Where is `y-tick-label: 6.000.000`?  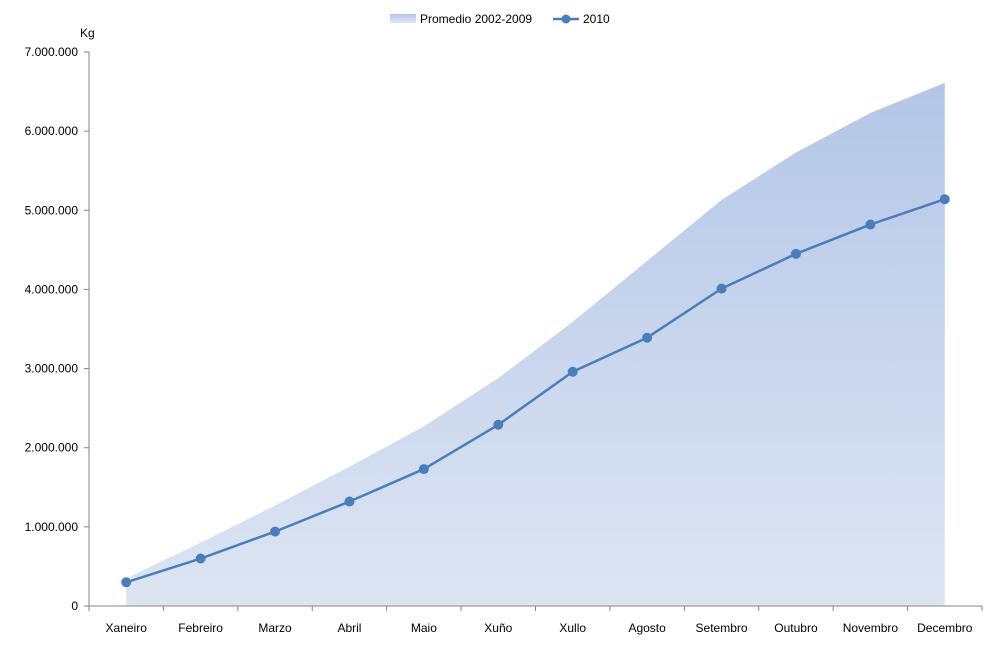
y-tick-label: 6.000.000 is located at coordinates (52, 131).